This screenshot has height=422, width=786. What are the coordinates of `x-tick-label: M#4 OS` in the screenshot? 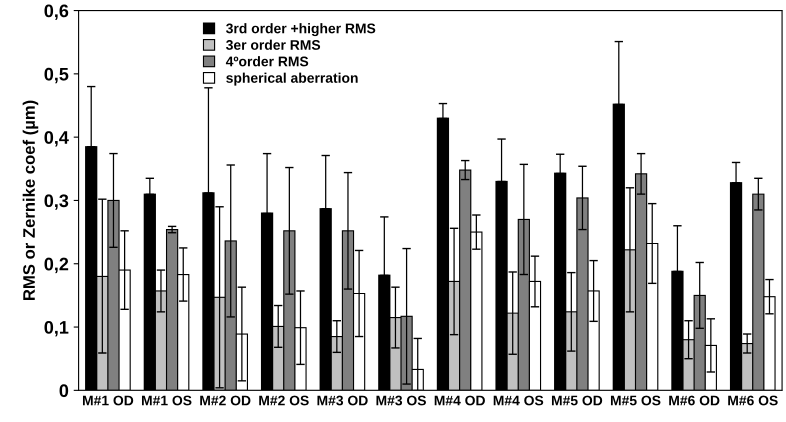 It's located at (519, 401).